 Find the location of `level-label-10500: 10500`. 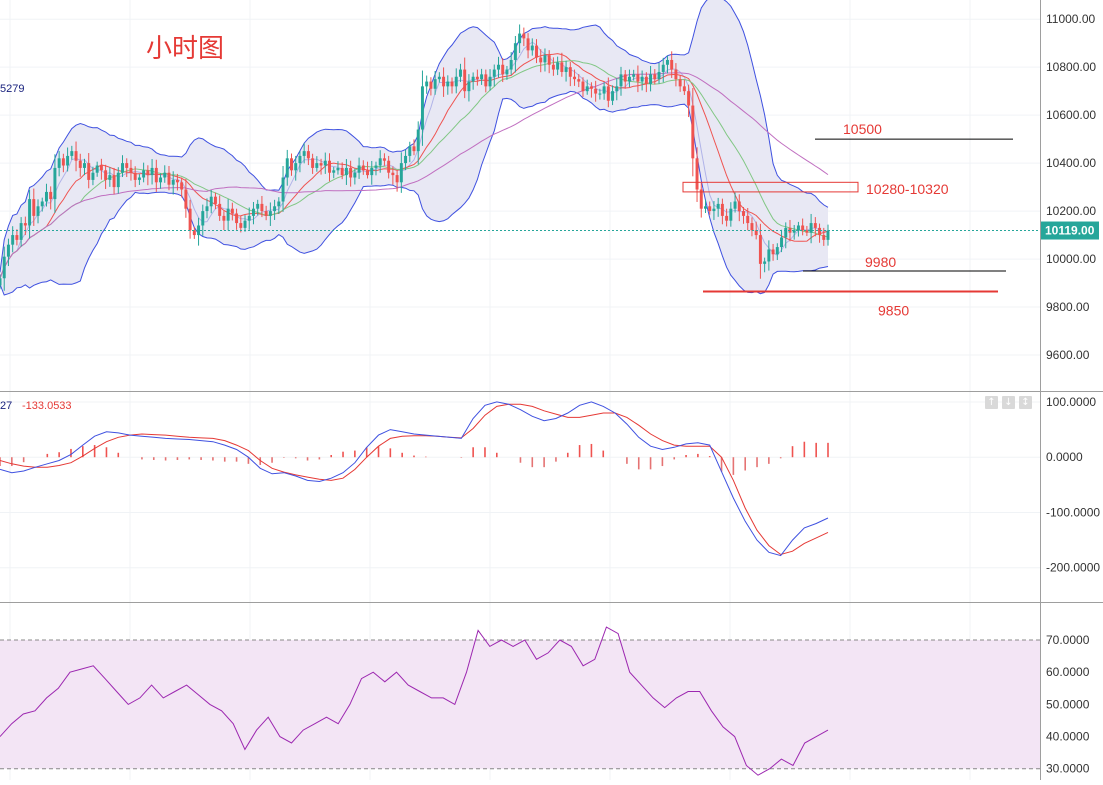

level-label-10500: 10500 is located at coordinates (862, 129).